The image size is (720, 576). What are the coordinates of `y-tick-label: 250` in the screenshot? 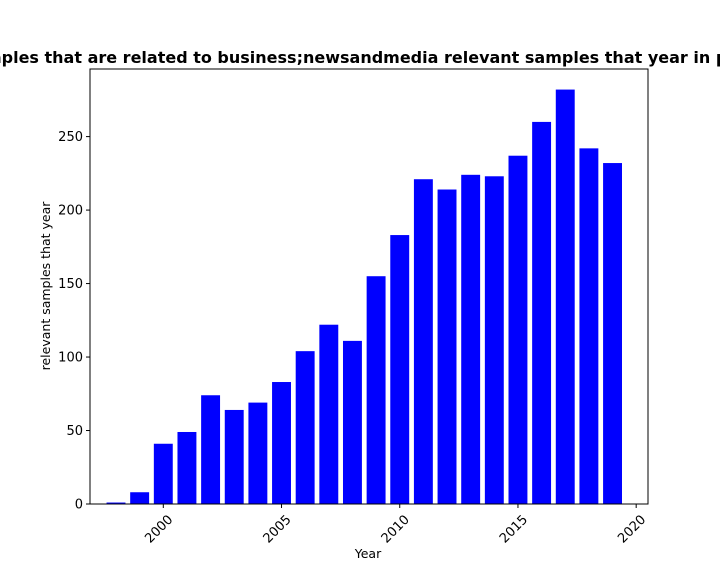 It's located at (70, 137).